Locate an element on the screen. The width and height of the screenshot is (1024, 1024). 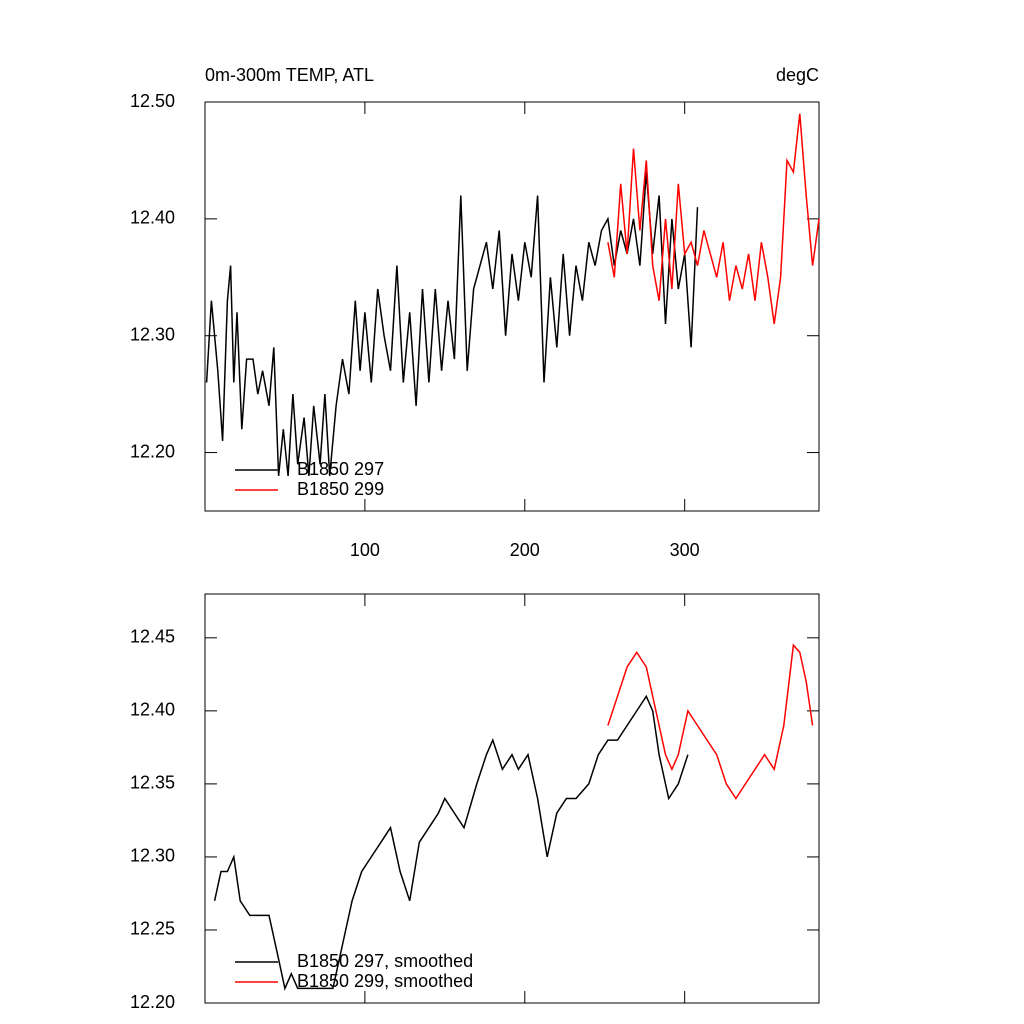
y-tick-label: 12.35 is located at coordinates (152, 783).